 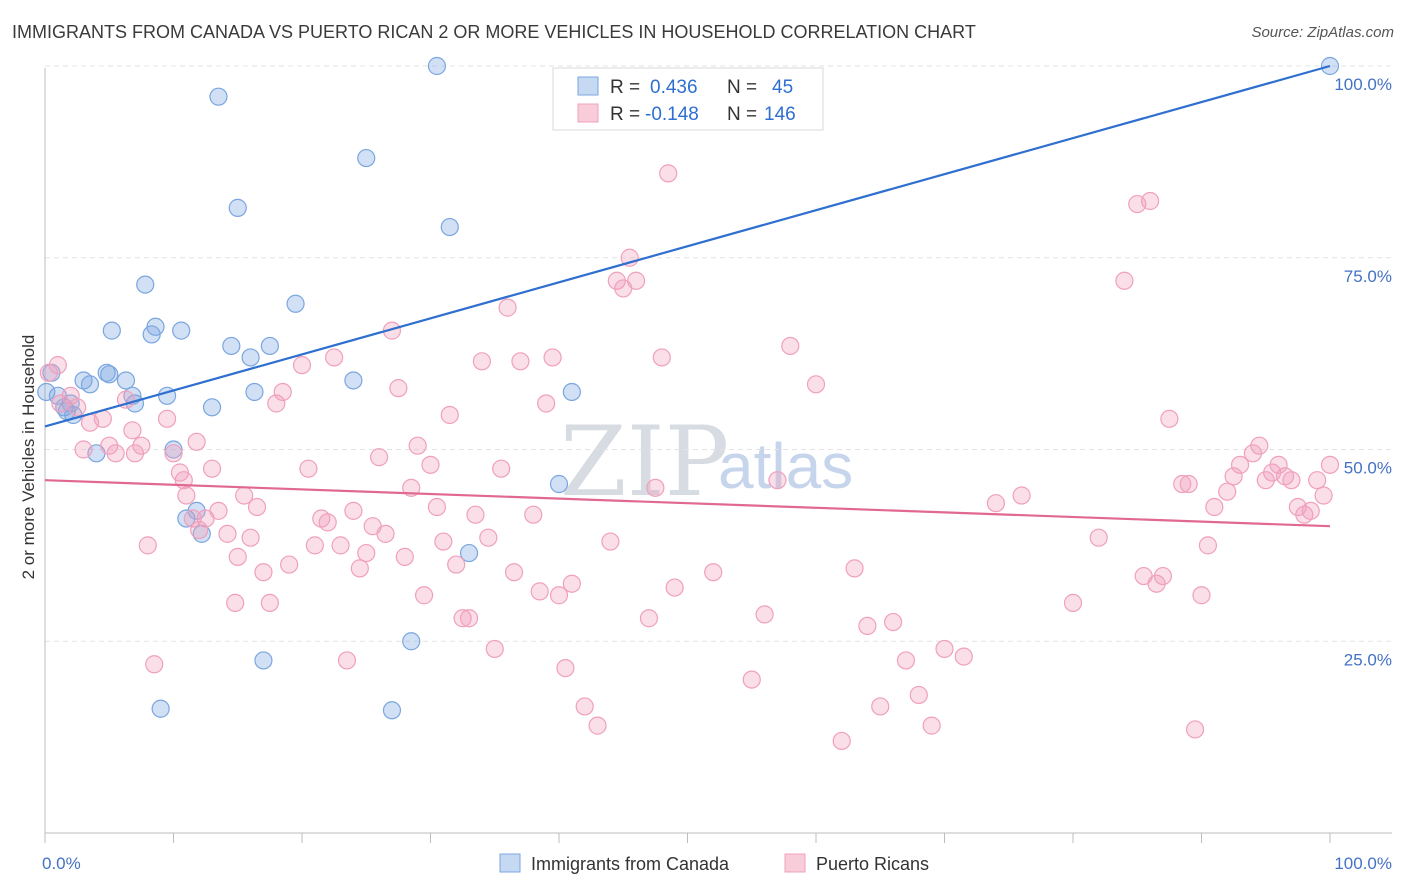 What do you see at coordinates (625, 114) in the screenshot?
I see `legend-r-label-2: R =` at bounding box center [625, 114].